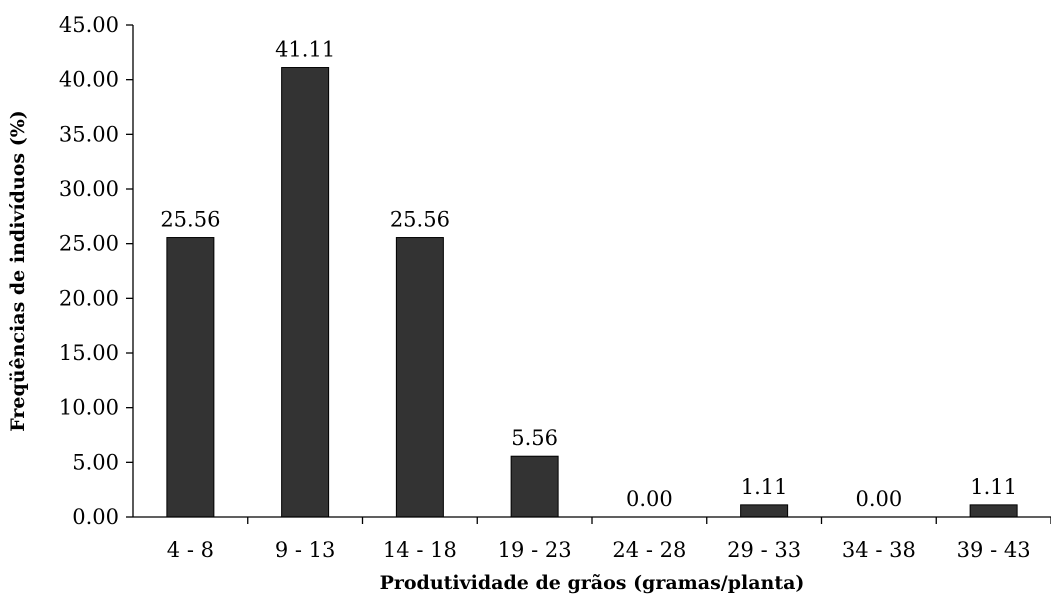 The image size is (1051, 601). What do you see at coordinates (305, 50) in the screenshot?
I see `data-label: 41.11` at bounding box center [305, 50].